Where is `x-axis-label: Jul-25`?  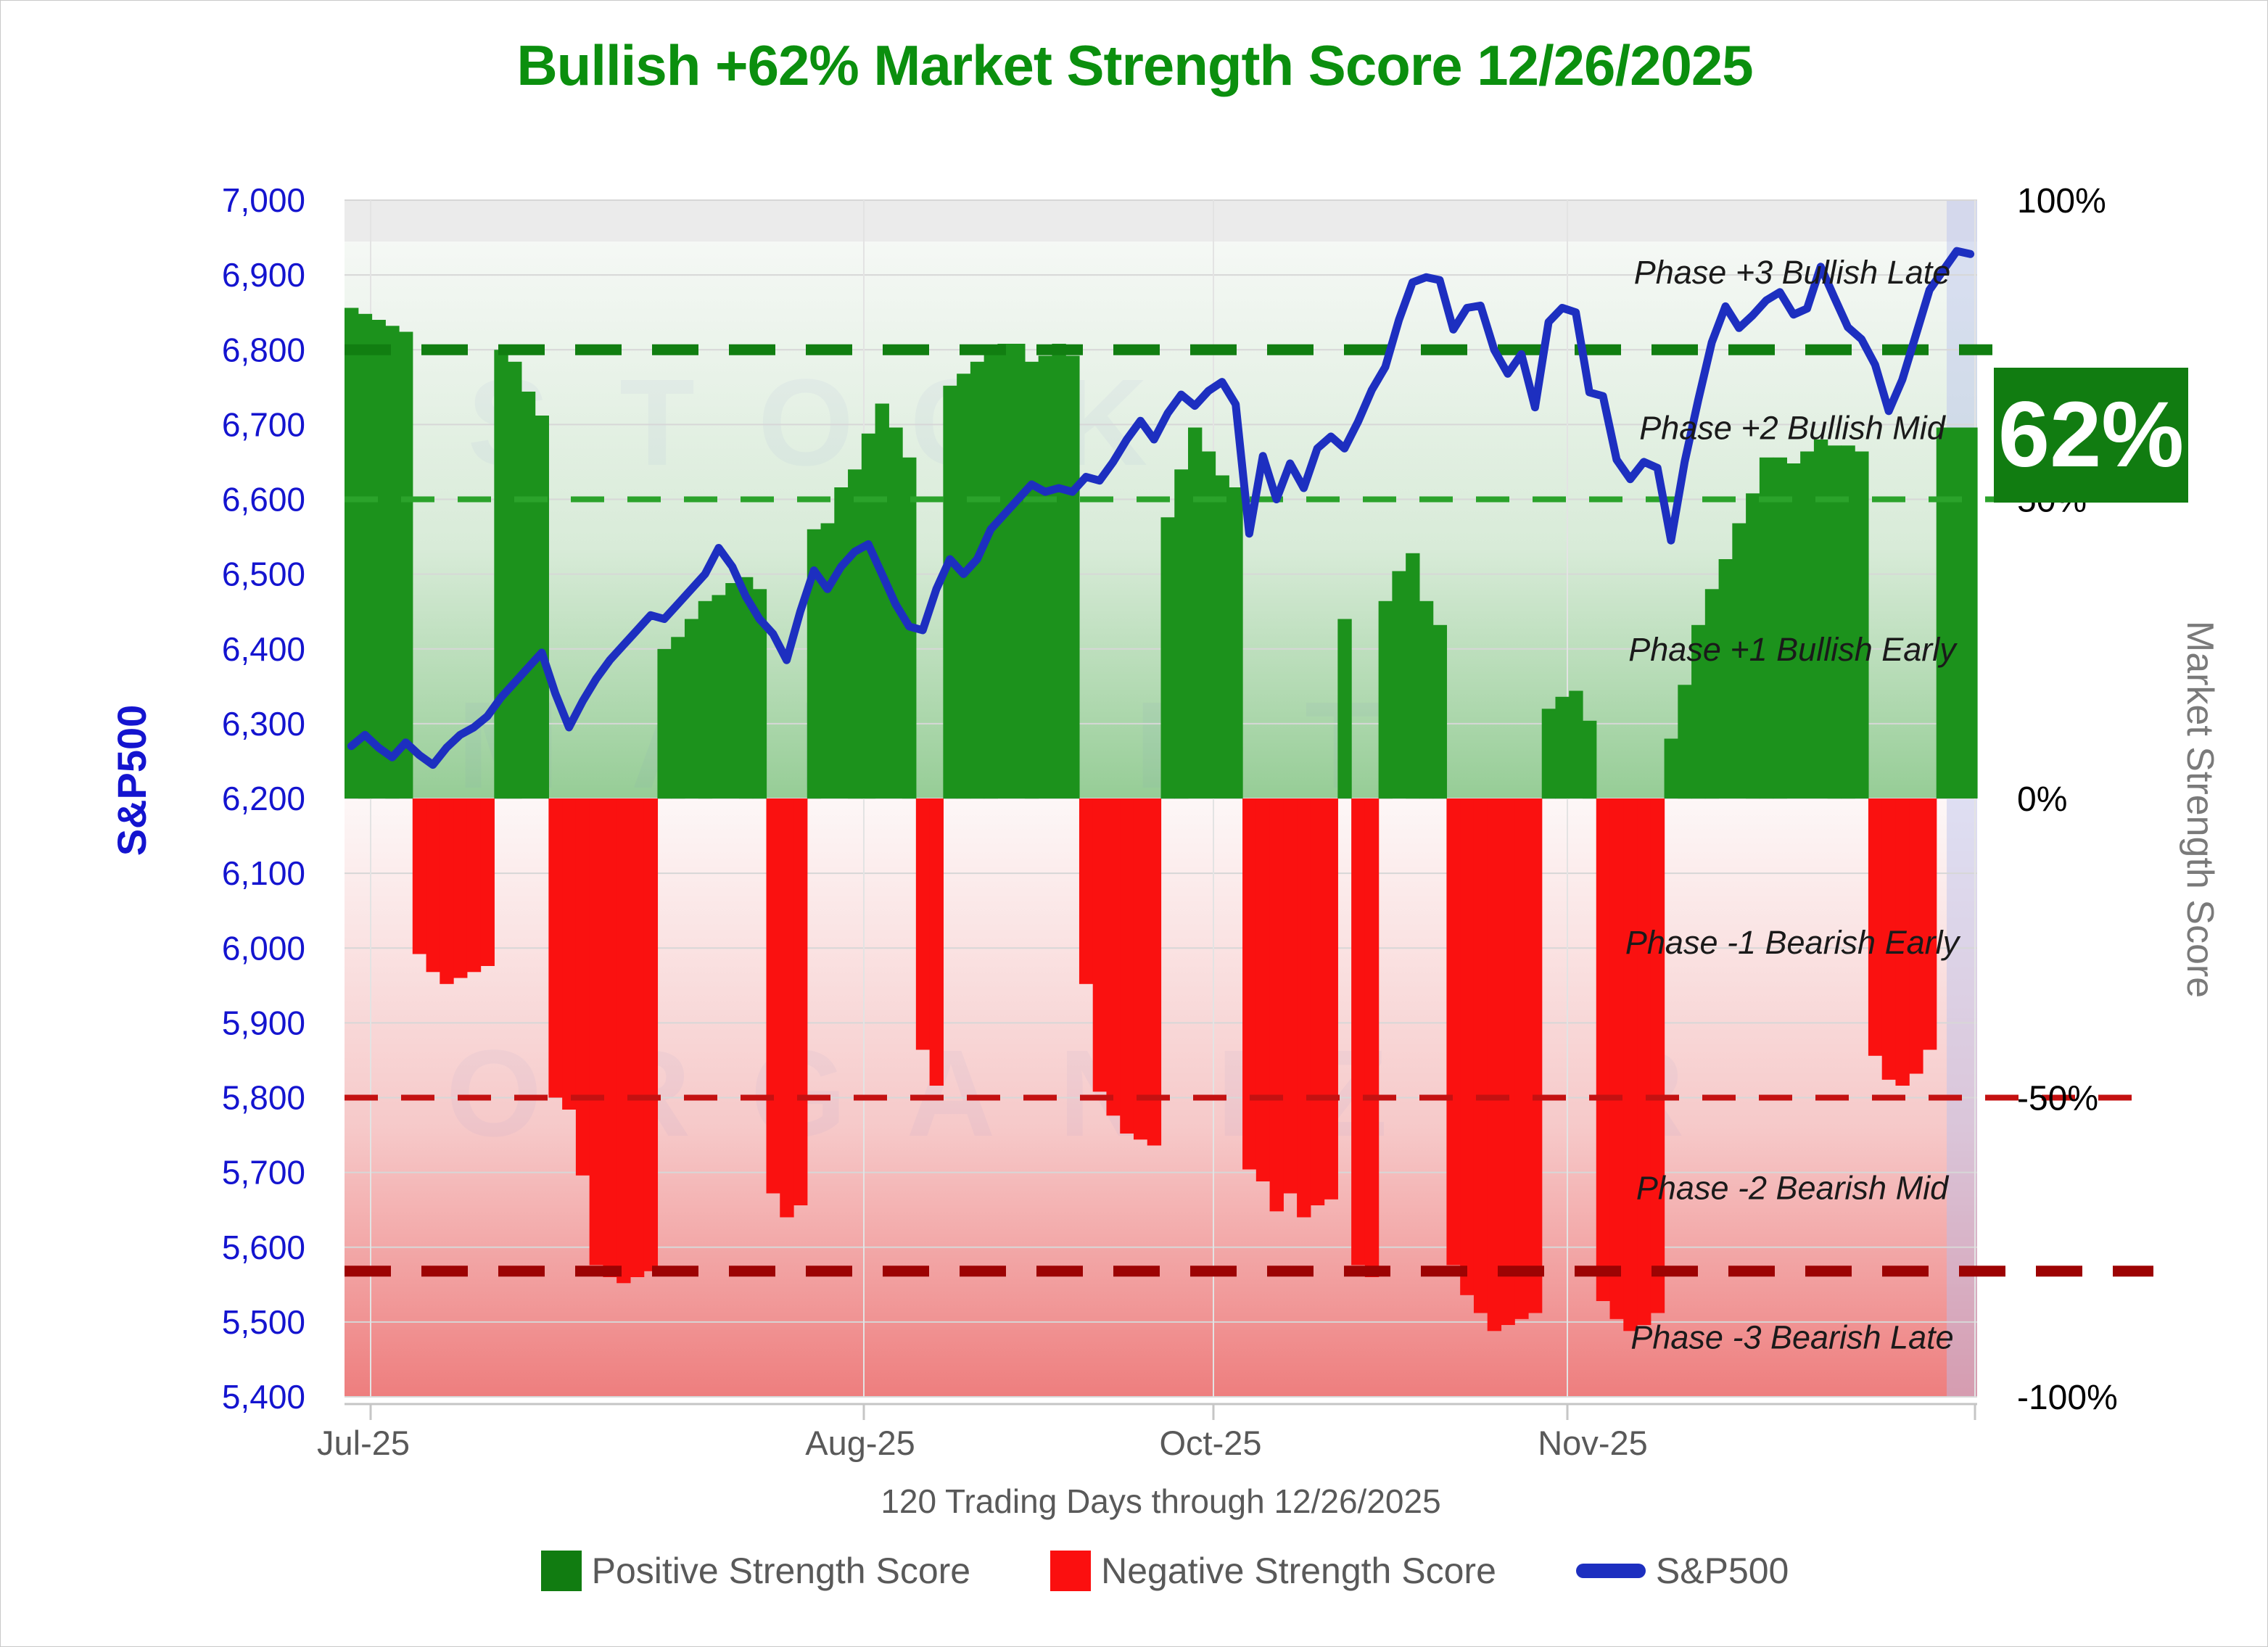 x-axis-label: Jul-25 is located at coordinates (363, 1443).